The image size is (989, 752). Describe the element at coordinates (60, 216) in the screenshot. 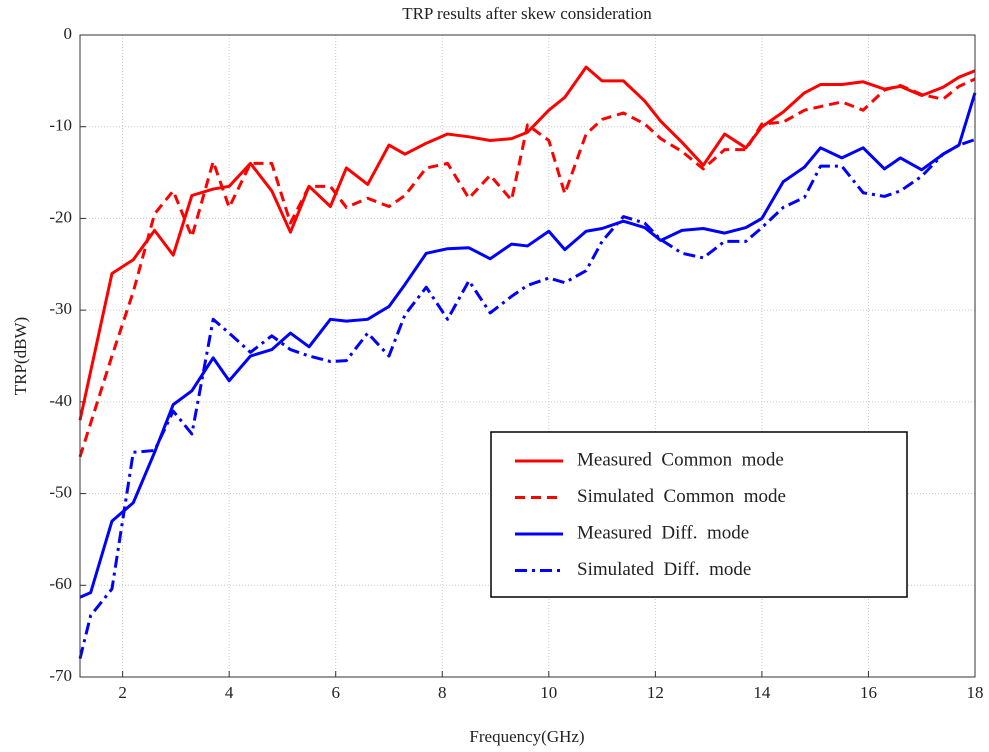

I see `y-tick-label: -20` at that location.